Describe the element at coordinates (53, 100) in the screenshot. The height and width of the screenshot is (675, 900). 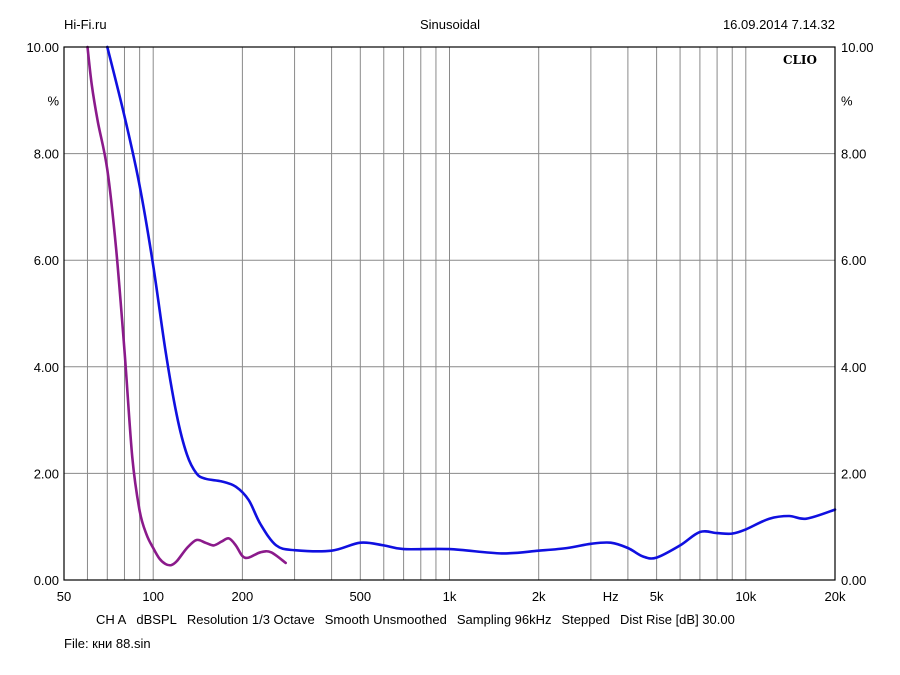
I see `y-unit-left: %` at that location.